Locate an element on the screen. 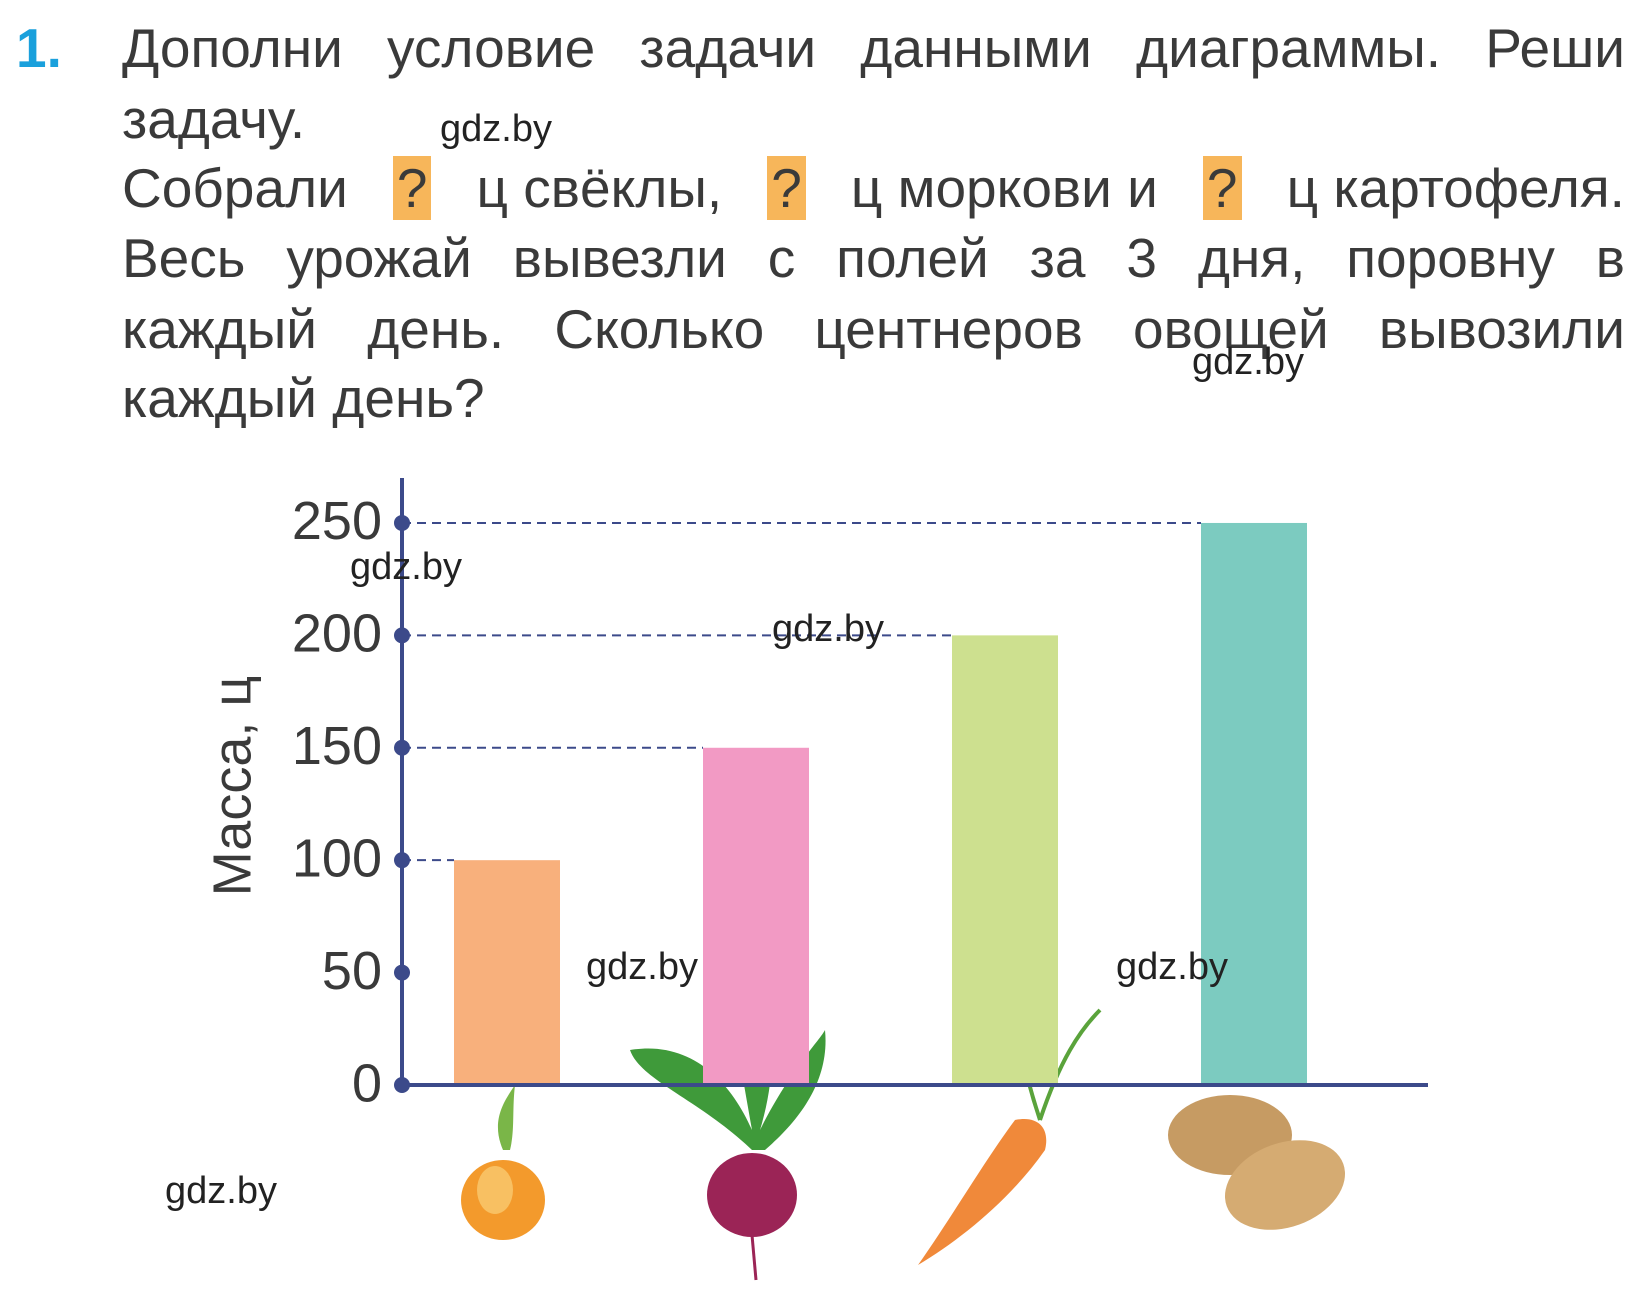  text: Собрали is located at coordinates (235, 188).